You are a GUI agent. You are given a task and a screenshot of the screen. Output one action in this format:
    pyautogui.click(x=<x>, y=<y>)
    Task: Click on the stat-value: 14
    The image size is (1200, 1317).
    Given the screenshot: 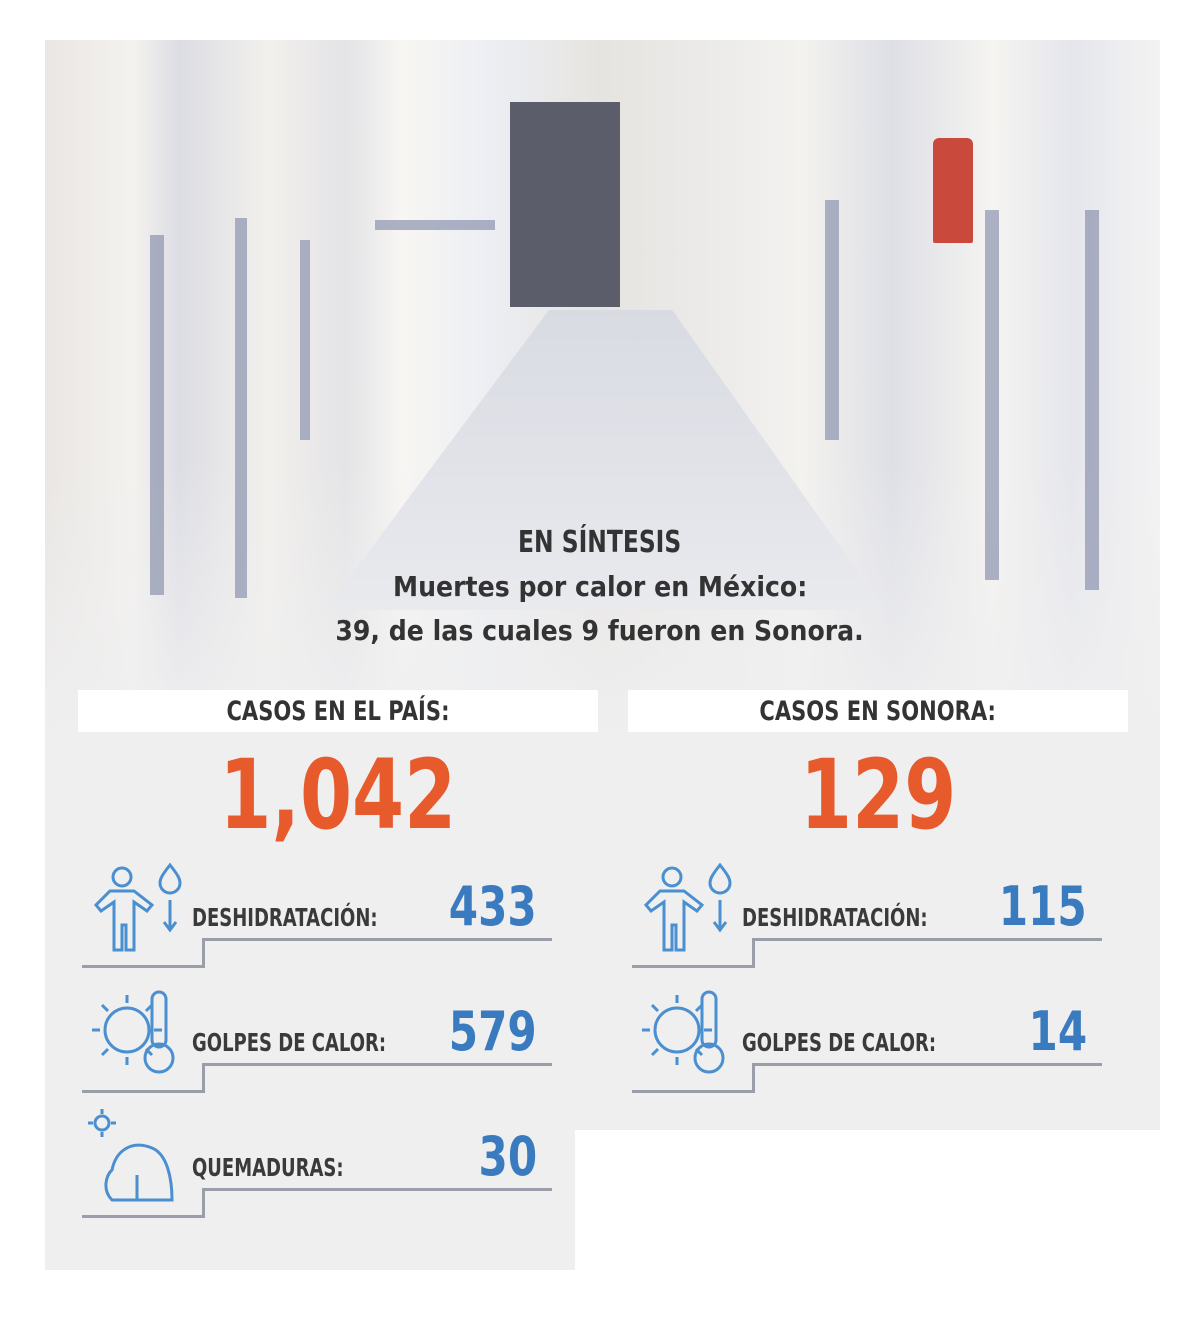 What is the action you would take?
    pyautogui.click(x=1057, y=1031)
    